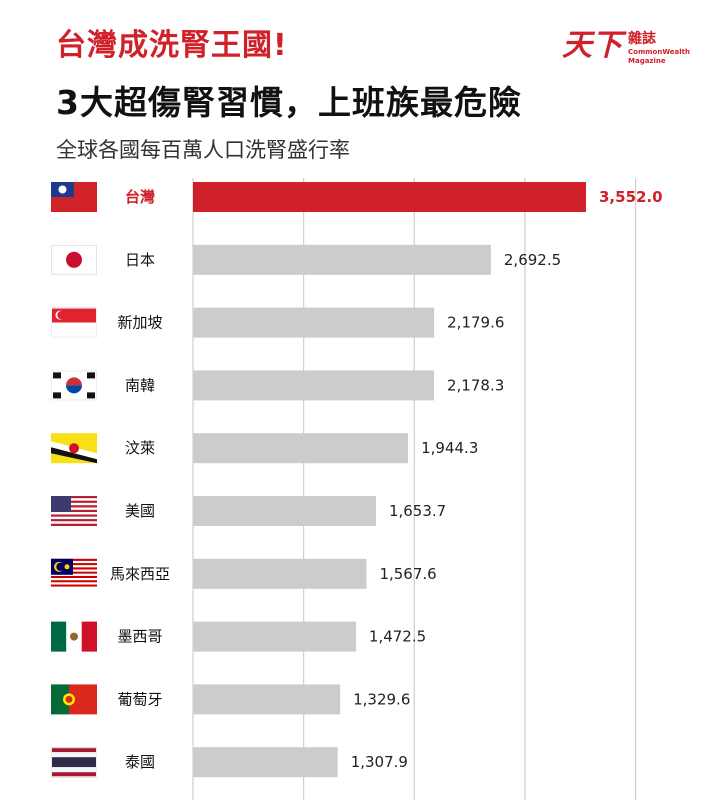 The height and width of the screenshot is (800, 728). I want to click on category-label: 泰國, so click(140, 762).